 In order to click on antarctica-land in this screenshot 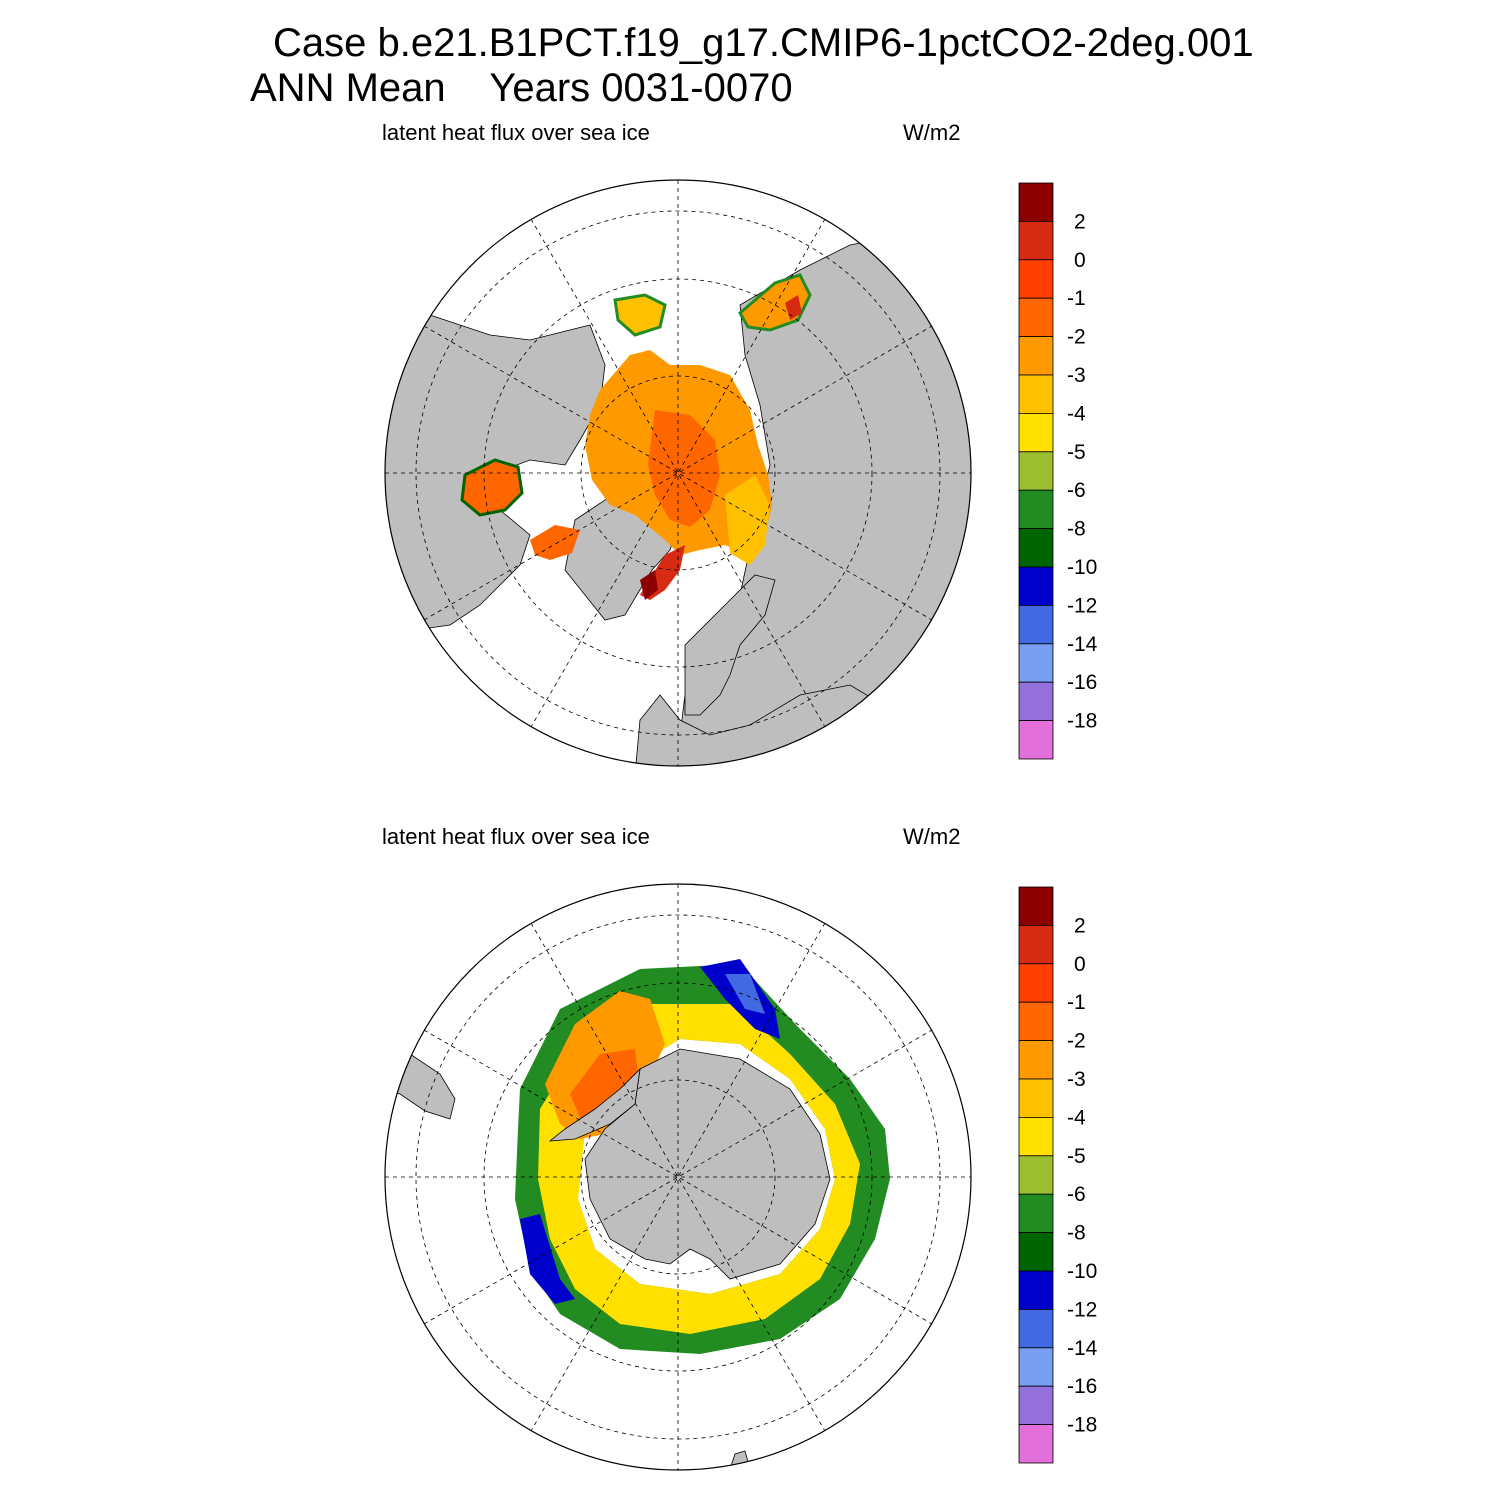, I will do `click(707, 1164)`.